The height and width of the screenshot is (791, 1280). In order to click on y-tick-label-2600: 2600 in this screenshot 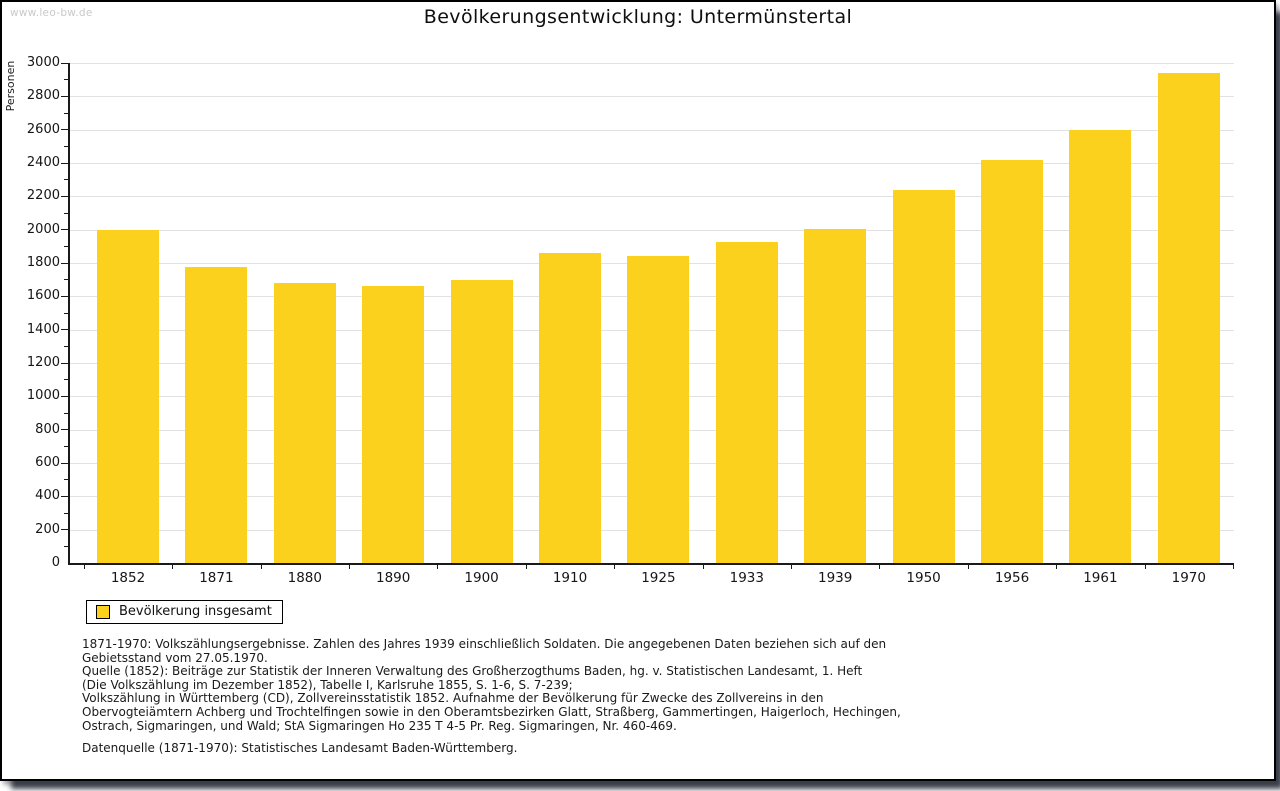, I will do `click(43, 129)`.